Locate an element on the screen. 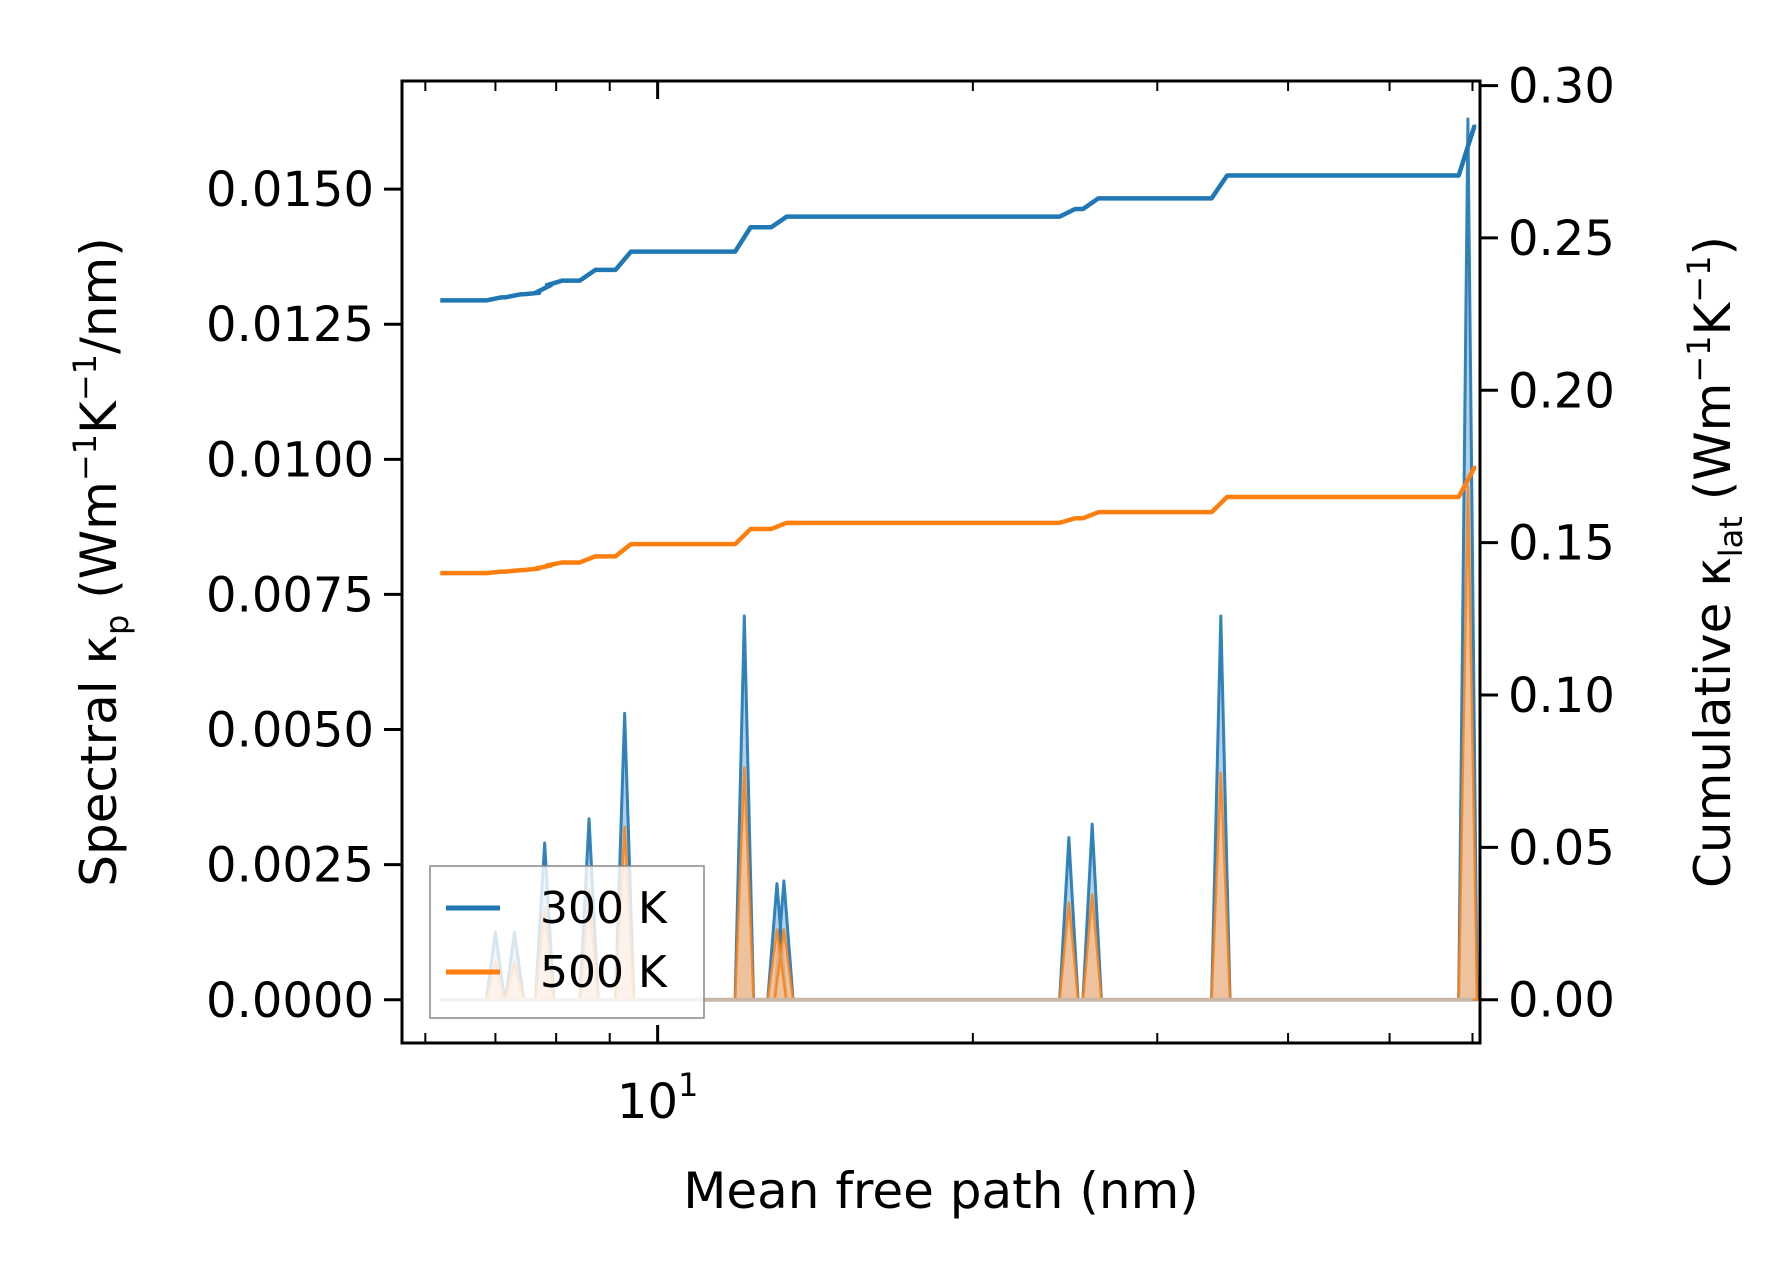 The height and width of the screenshot is (1274, 1790). legend: 300 K 500 K is located at coordinates (567, 942).